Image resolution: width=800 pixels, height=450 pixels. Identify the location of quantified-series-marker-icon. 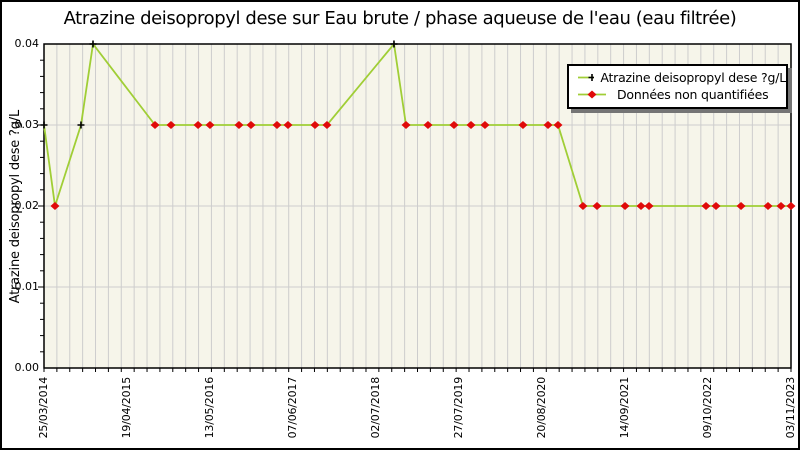
(586, 77).